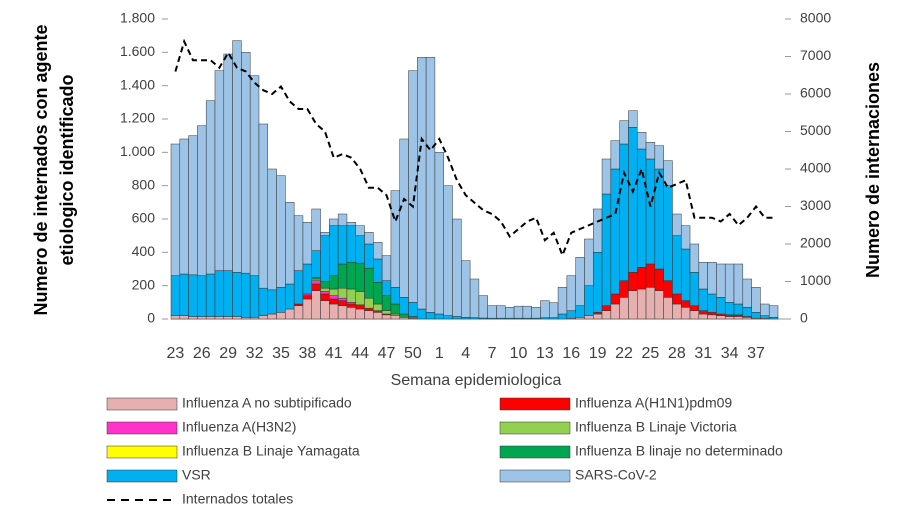 This screenshot has width=904, height=517. Describe the element at coordinates (239, 427) in the screenshot. I see `legend-label: Influenza A(H3N2)` at that location.